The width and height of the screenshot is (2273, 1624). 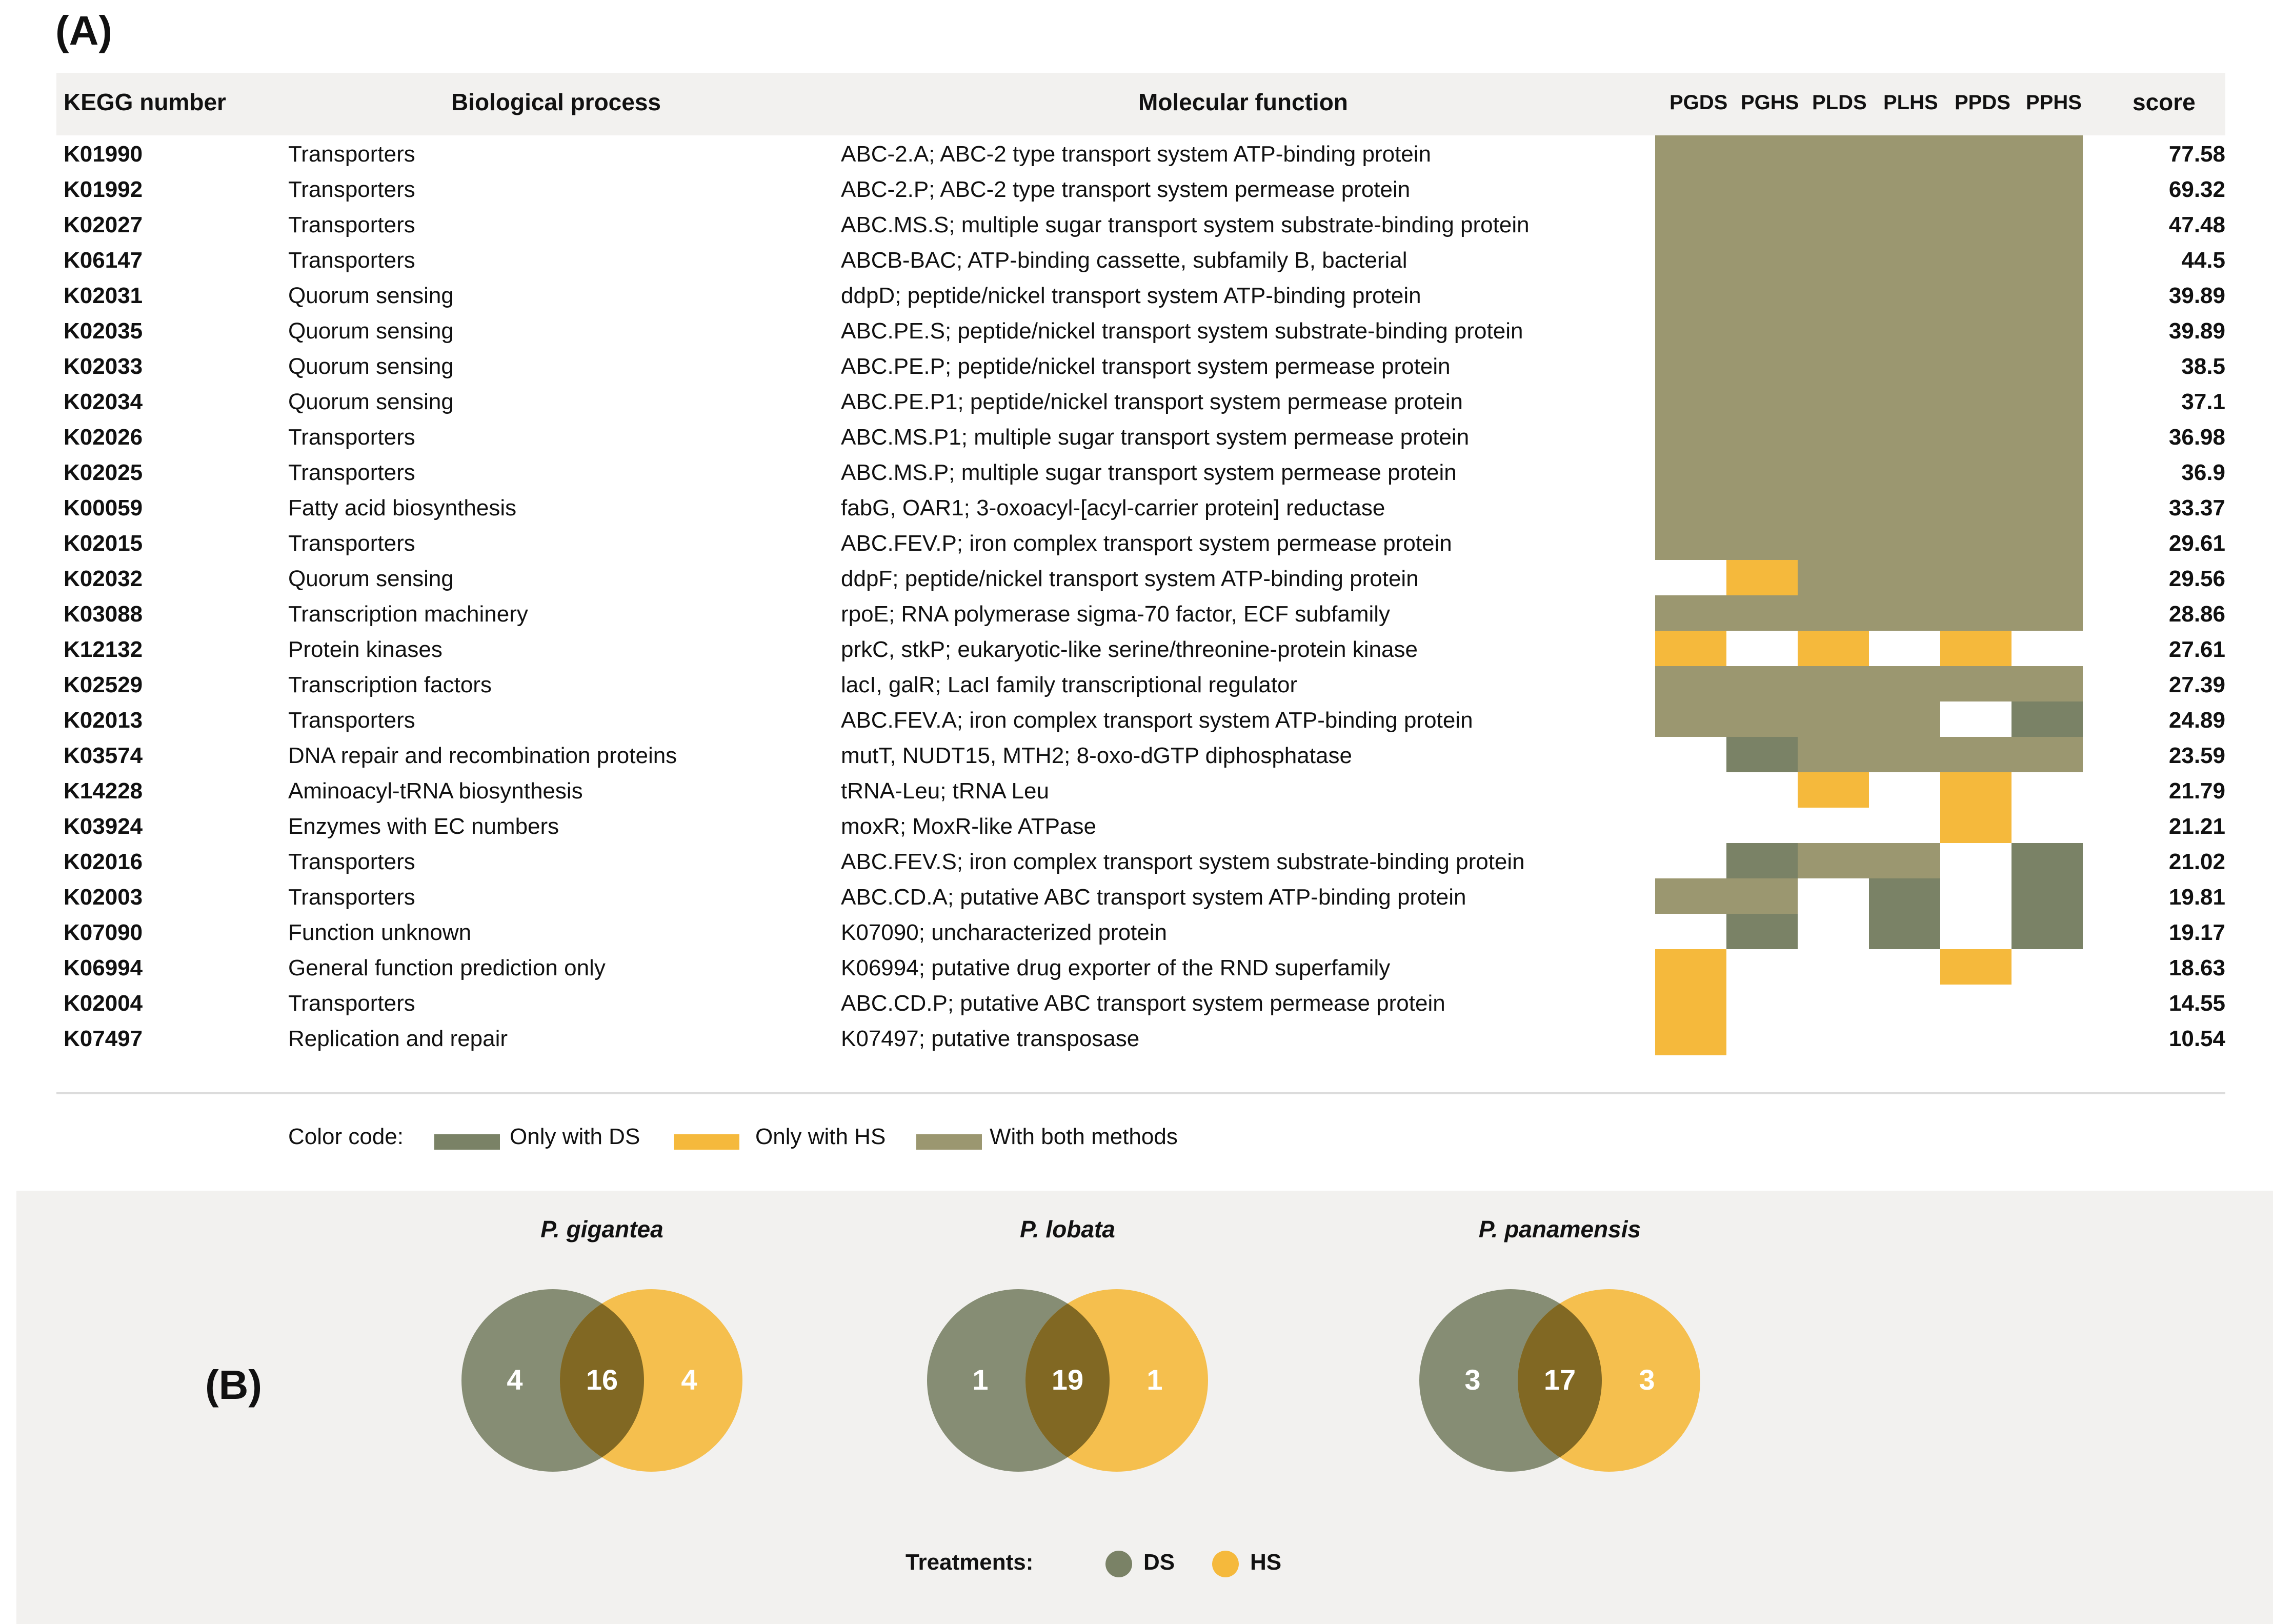 I want to click on score-value: 44.5, so click(x=2203, y=260).